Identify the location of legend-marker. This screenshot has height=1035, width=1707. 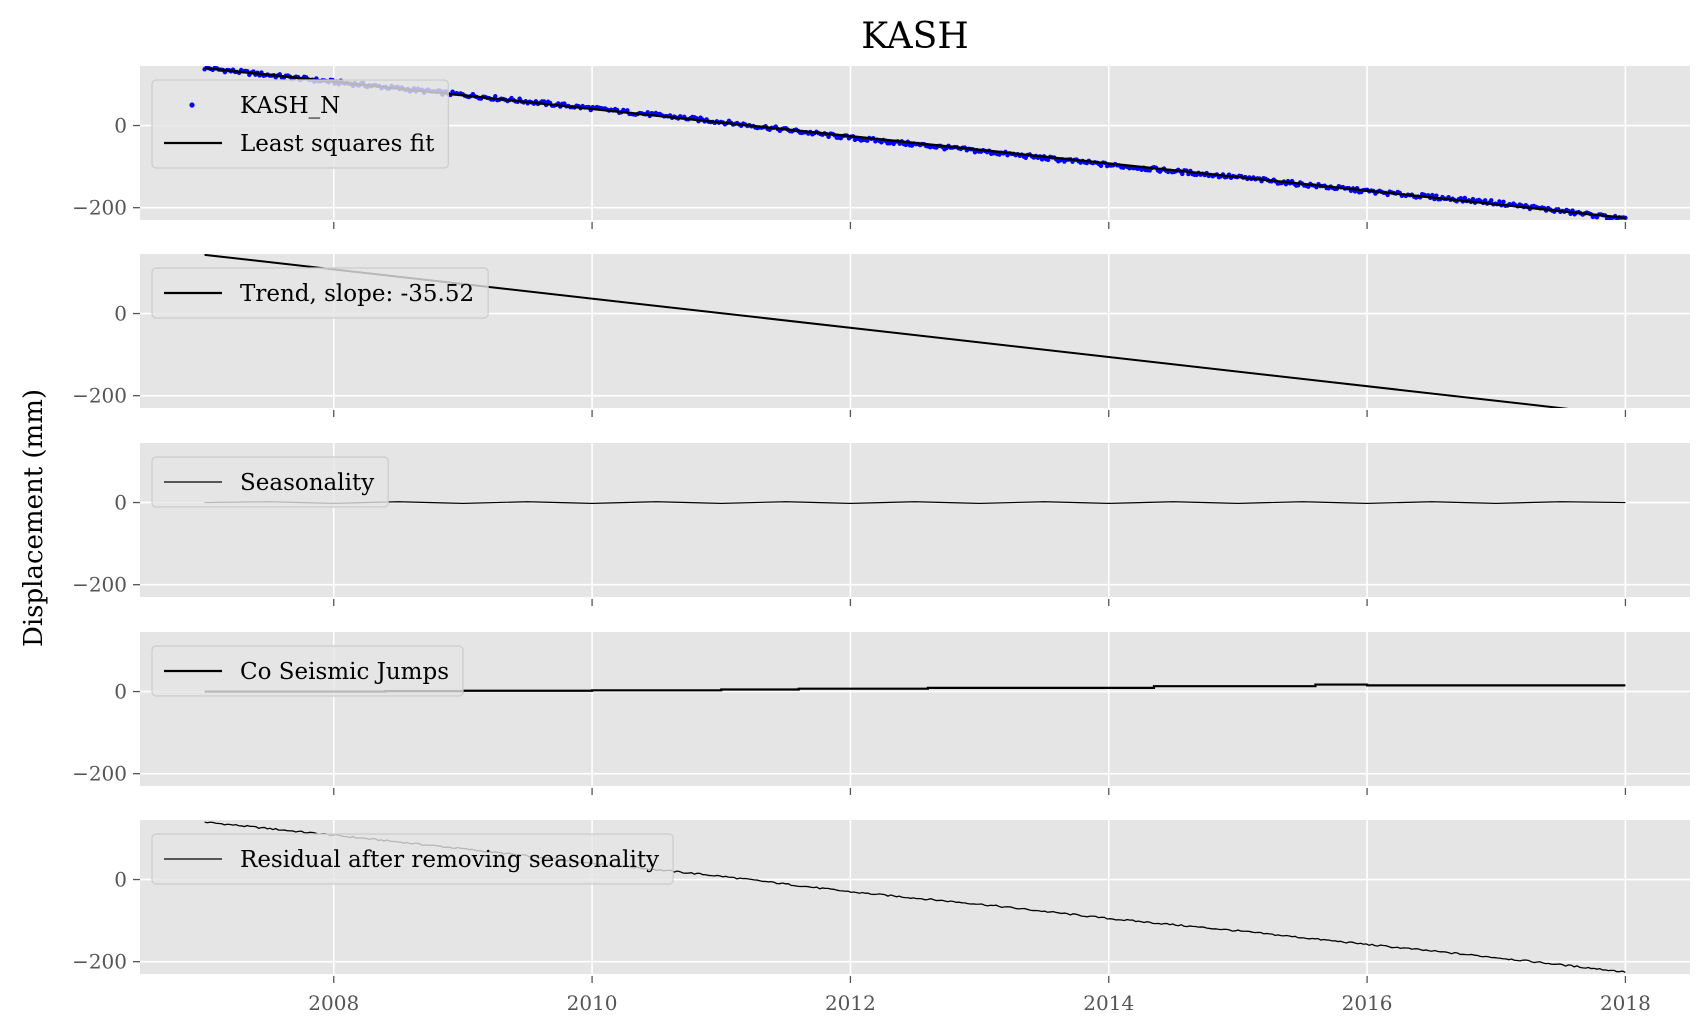
(192, 105).